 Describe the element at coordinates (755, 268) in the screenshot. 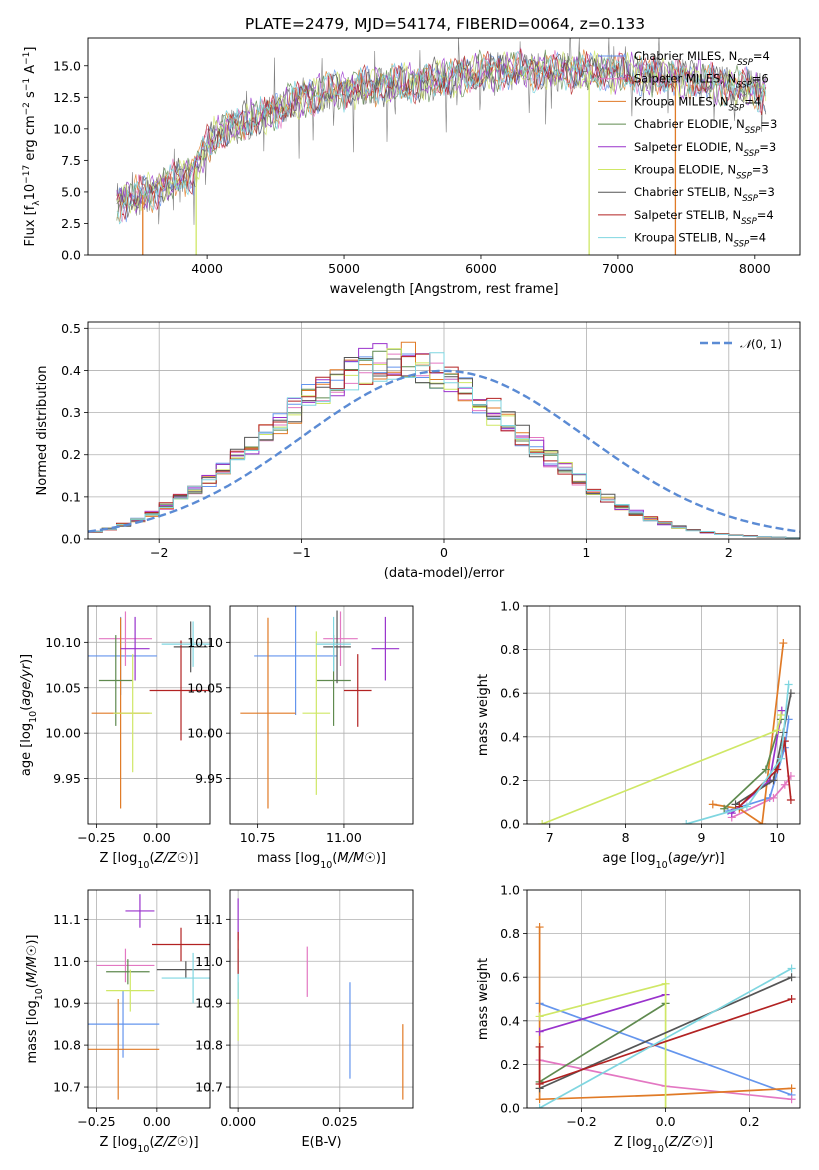

I see `x-tick-label: 8000` at that location.